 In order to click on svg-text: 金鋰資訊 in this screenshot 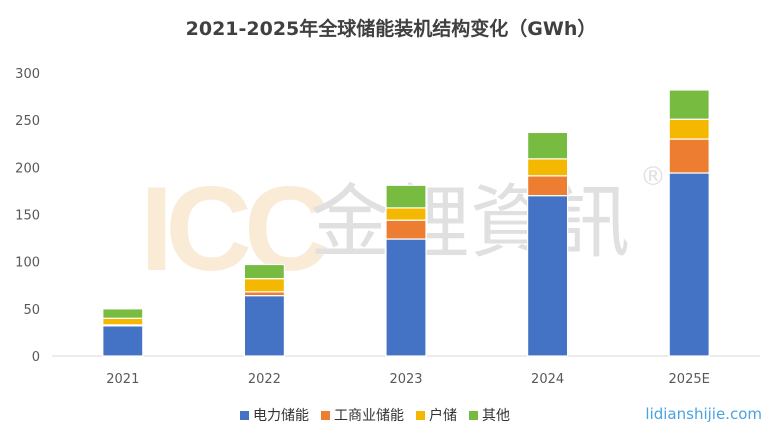, I will do `click(470, 222)`.